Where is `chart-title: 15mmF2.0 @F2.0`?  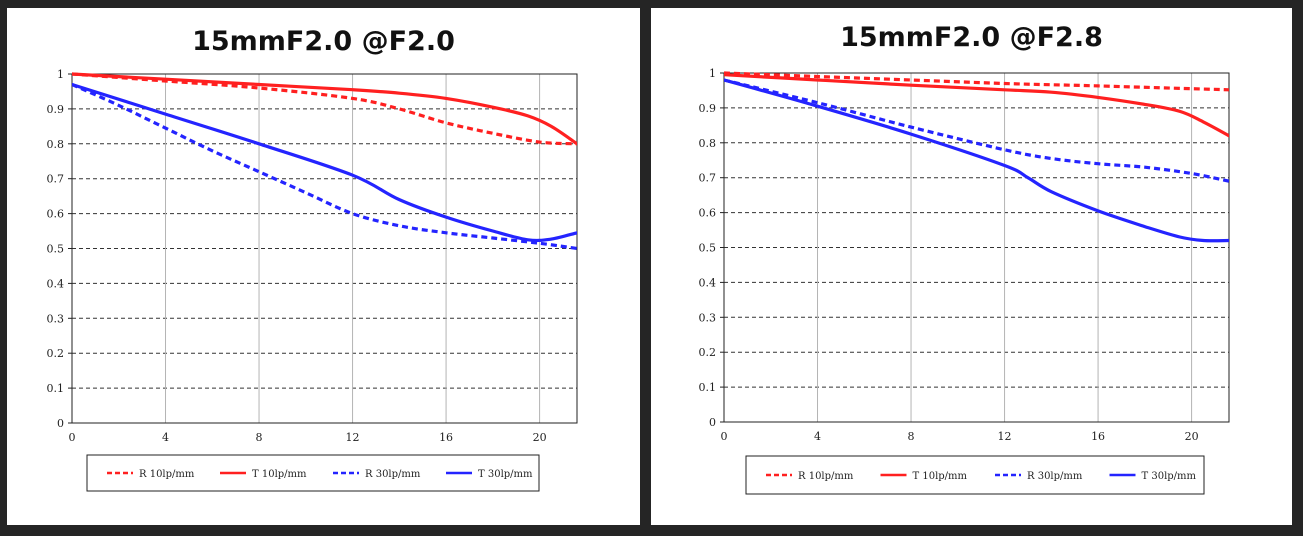 chart-title: 15mmF2.0 @F2.0 is located at coordinates (323, 41).